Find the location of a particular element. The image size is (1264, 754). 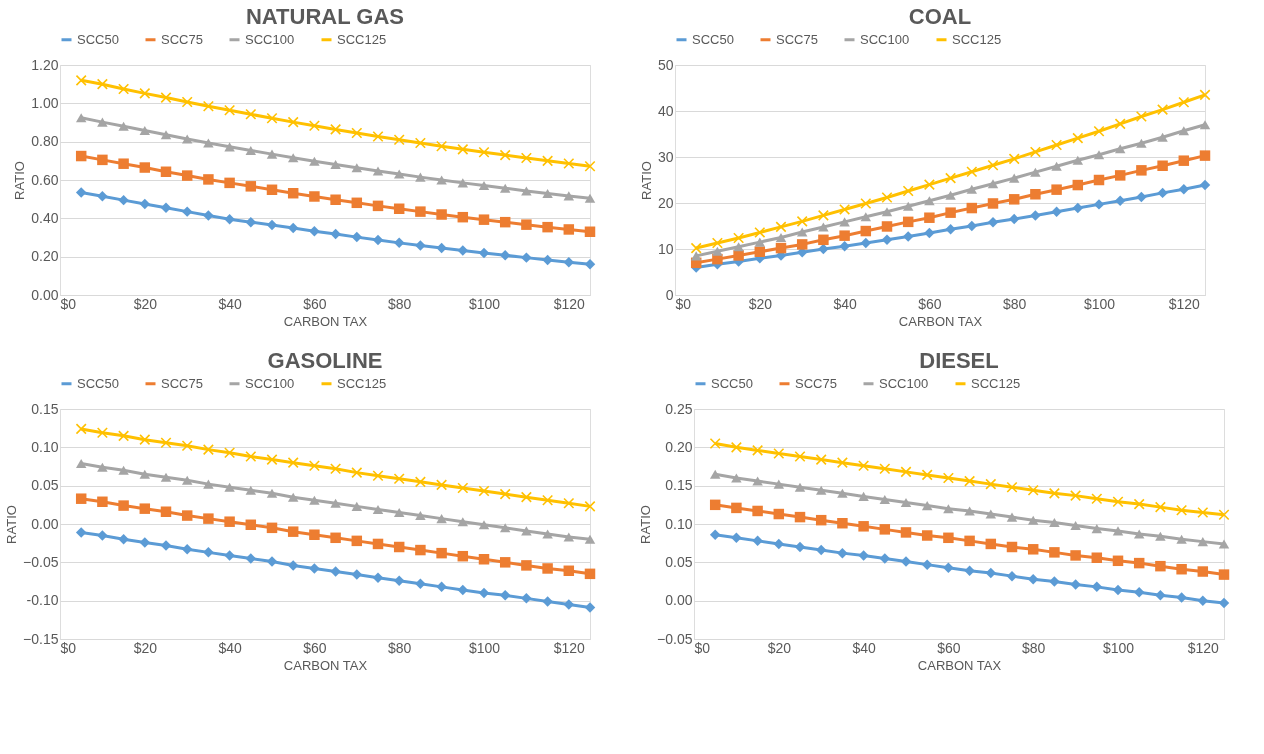

x-axis-title: CARBON TAX is located at coordinates (940, 321).